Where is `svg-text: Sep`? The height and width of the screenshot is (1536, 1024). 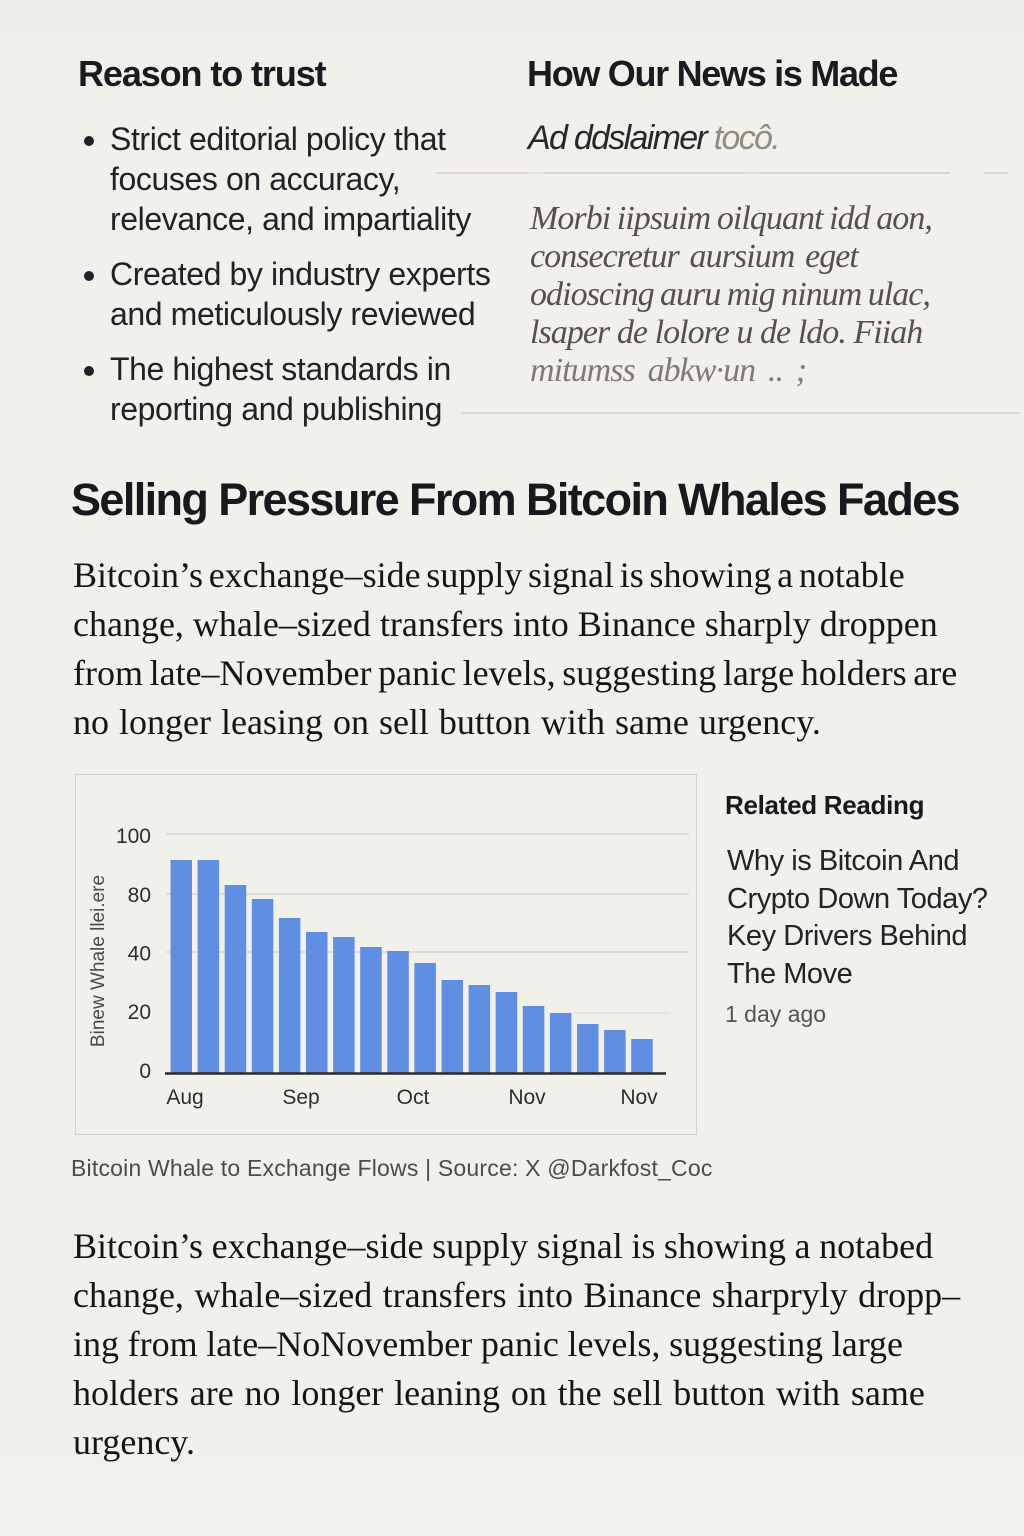 svg-text: Sep is located at coordinates (300, 1097).